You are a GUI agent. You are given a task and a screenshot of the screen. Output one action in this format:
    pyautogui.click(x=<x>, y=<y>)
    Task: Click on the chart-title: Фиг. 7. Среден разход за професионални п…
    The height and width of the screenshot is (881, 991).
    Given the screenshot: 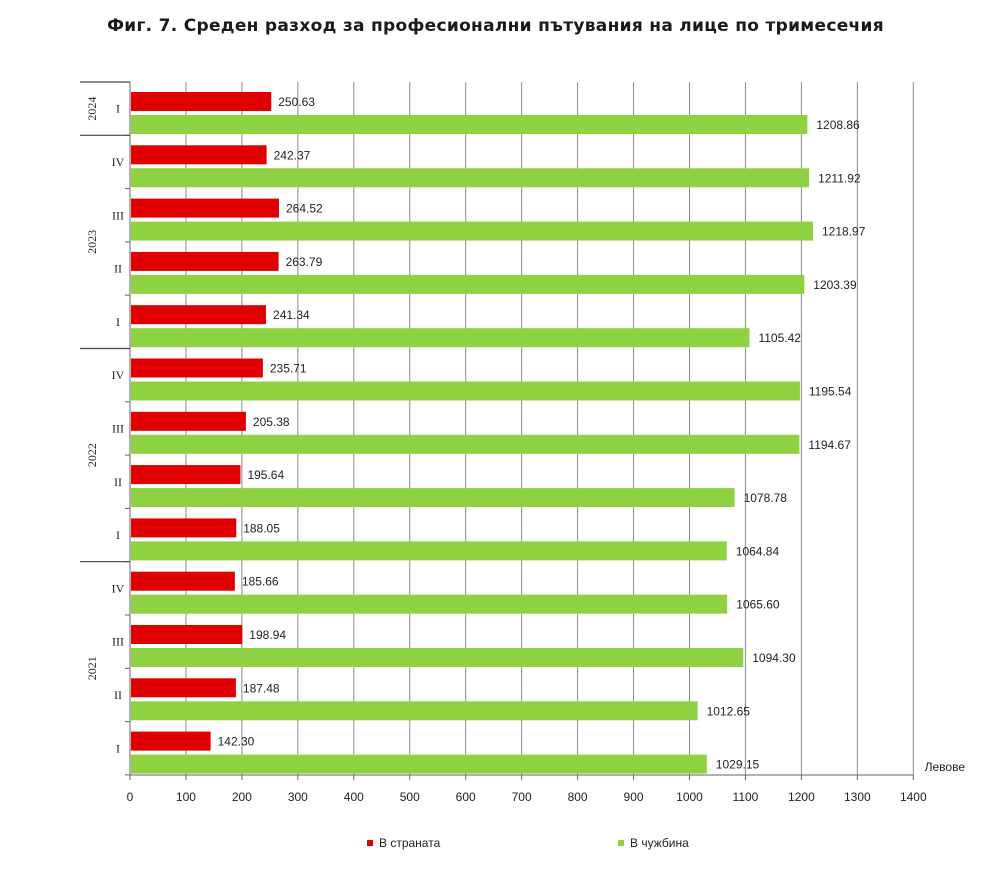 What is the action you would take?
    pyautogui.click(x=495, y=26)
    